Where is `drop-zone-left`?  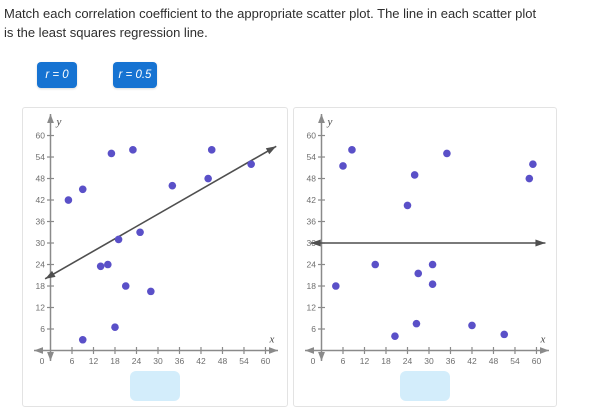 drop-zone-left is located at coordinates (155, 386).